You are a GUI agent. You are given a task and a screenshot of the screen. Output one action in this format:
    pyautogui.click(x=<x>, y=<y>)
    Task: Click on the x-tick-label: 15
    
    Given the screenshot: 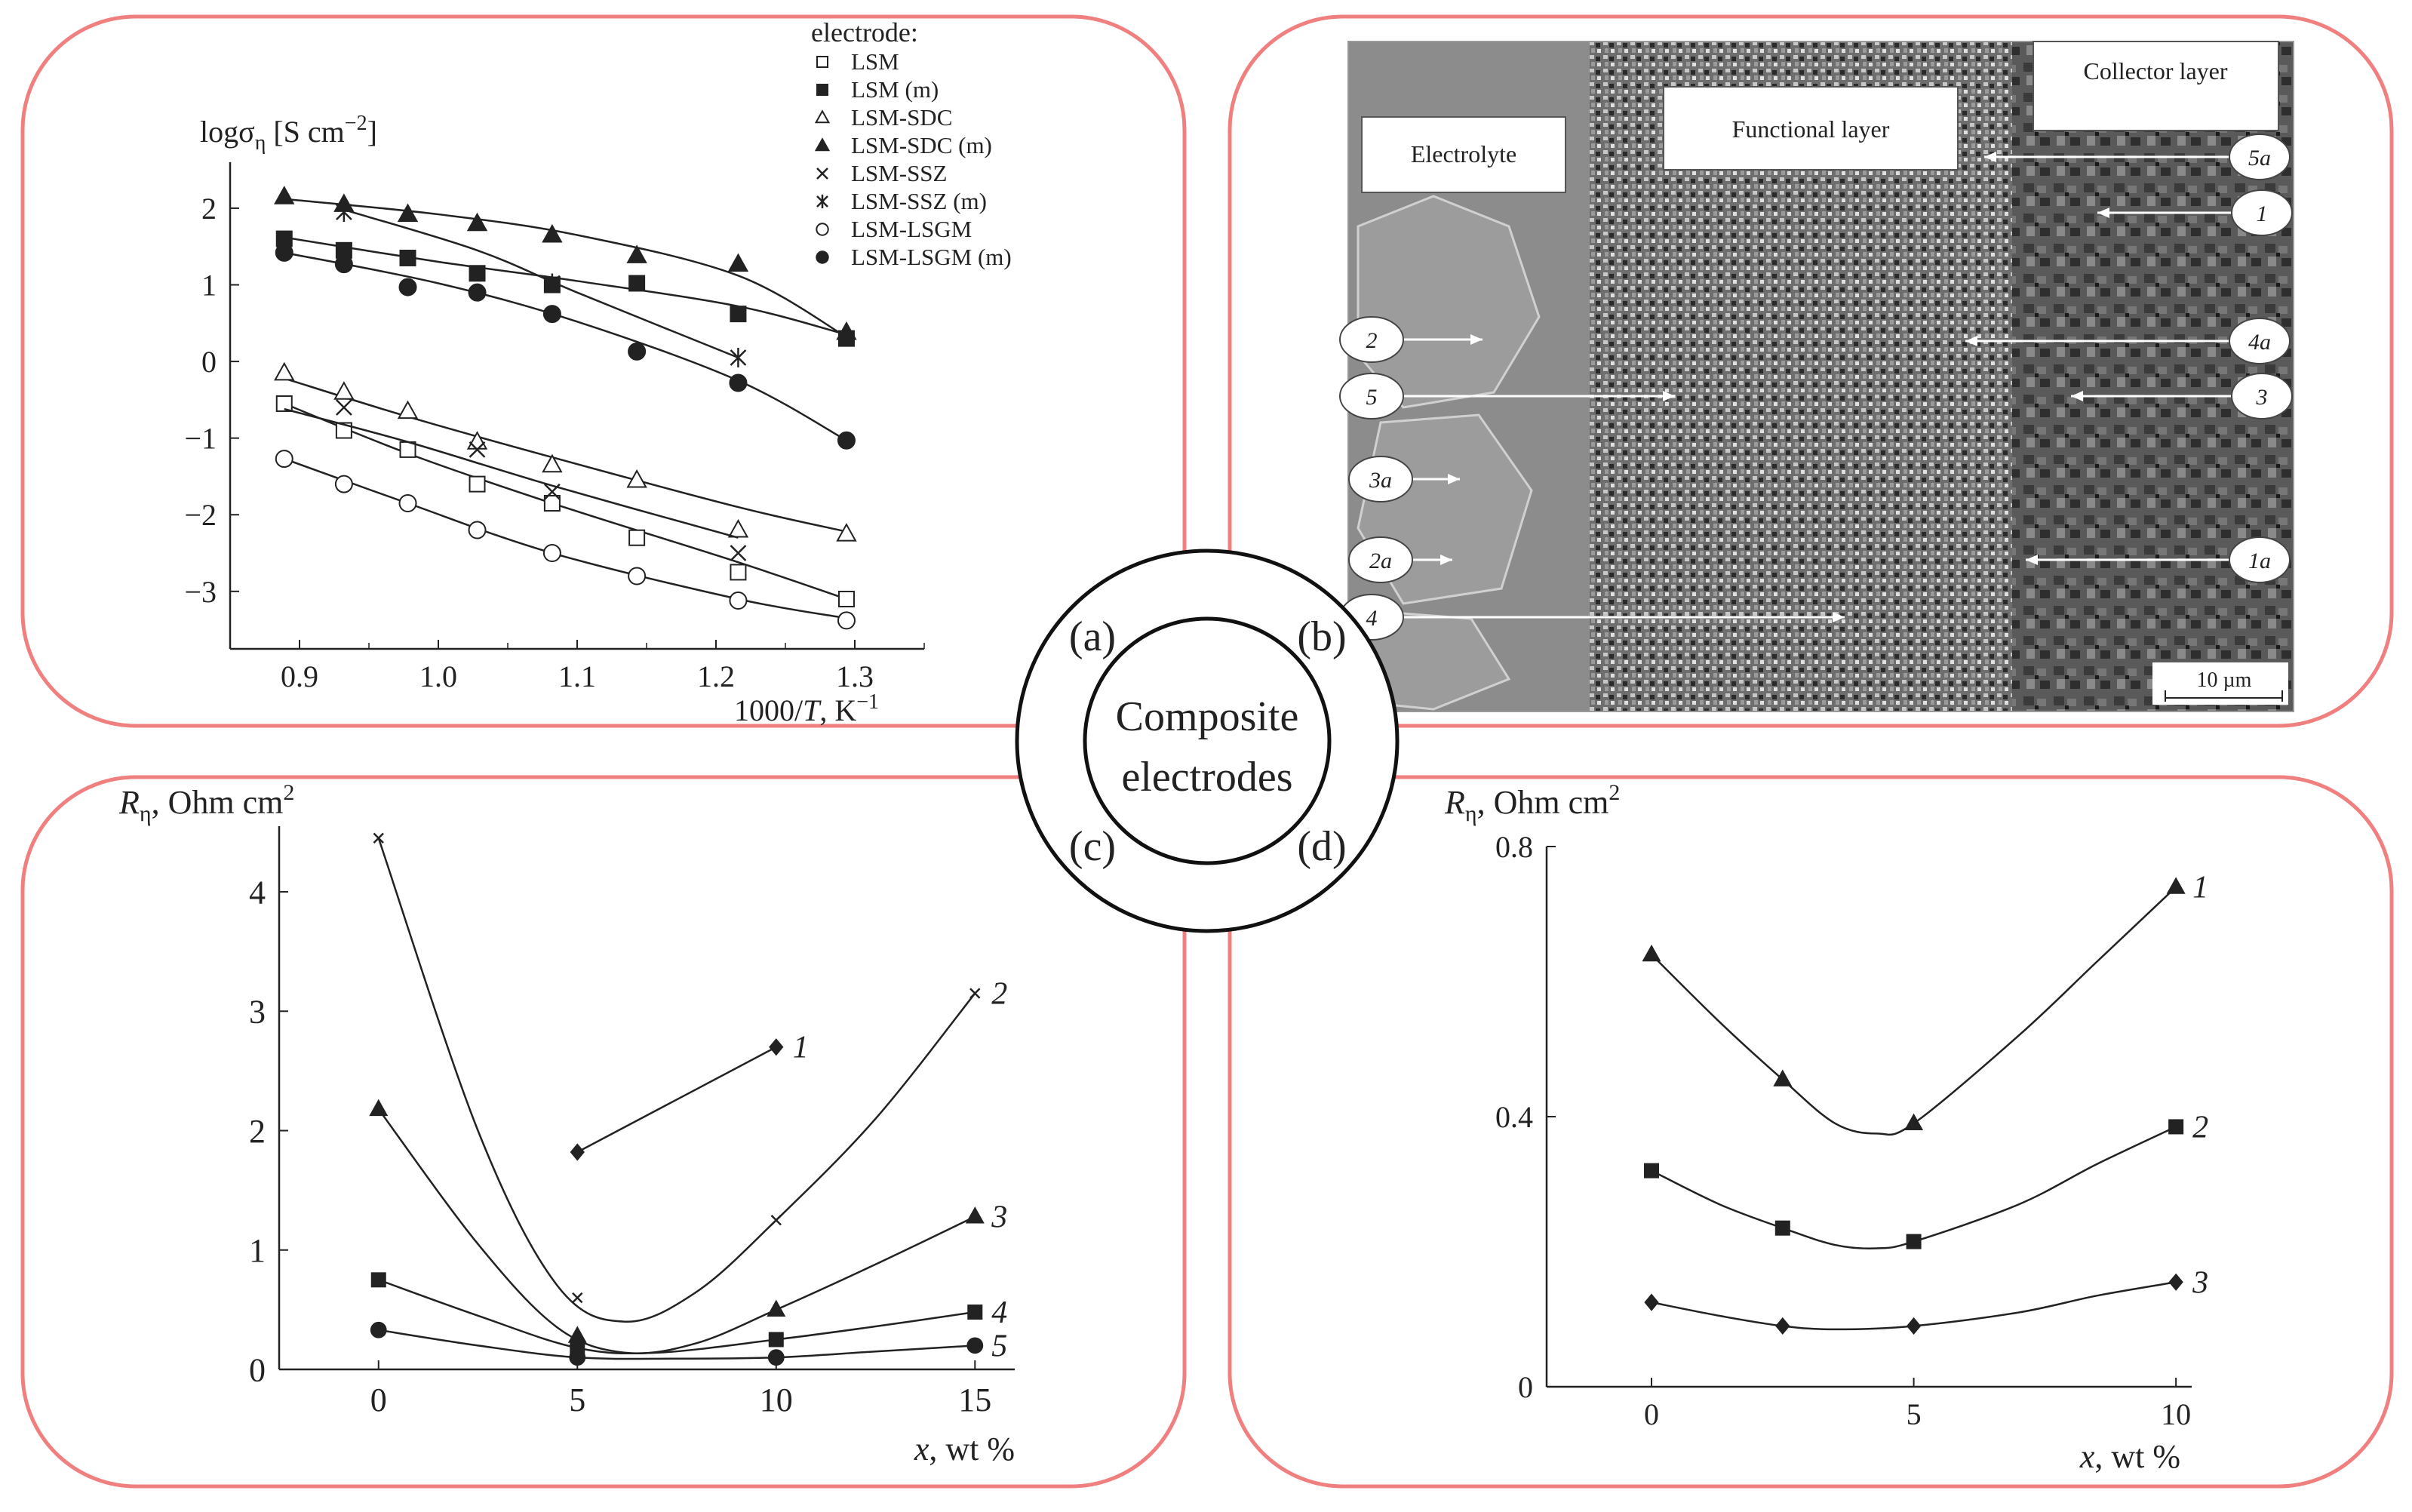 What is the action you would take?
    pyautogui.click(x=974, y=1399)
    